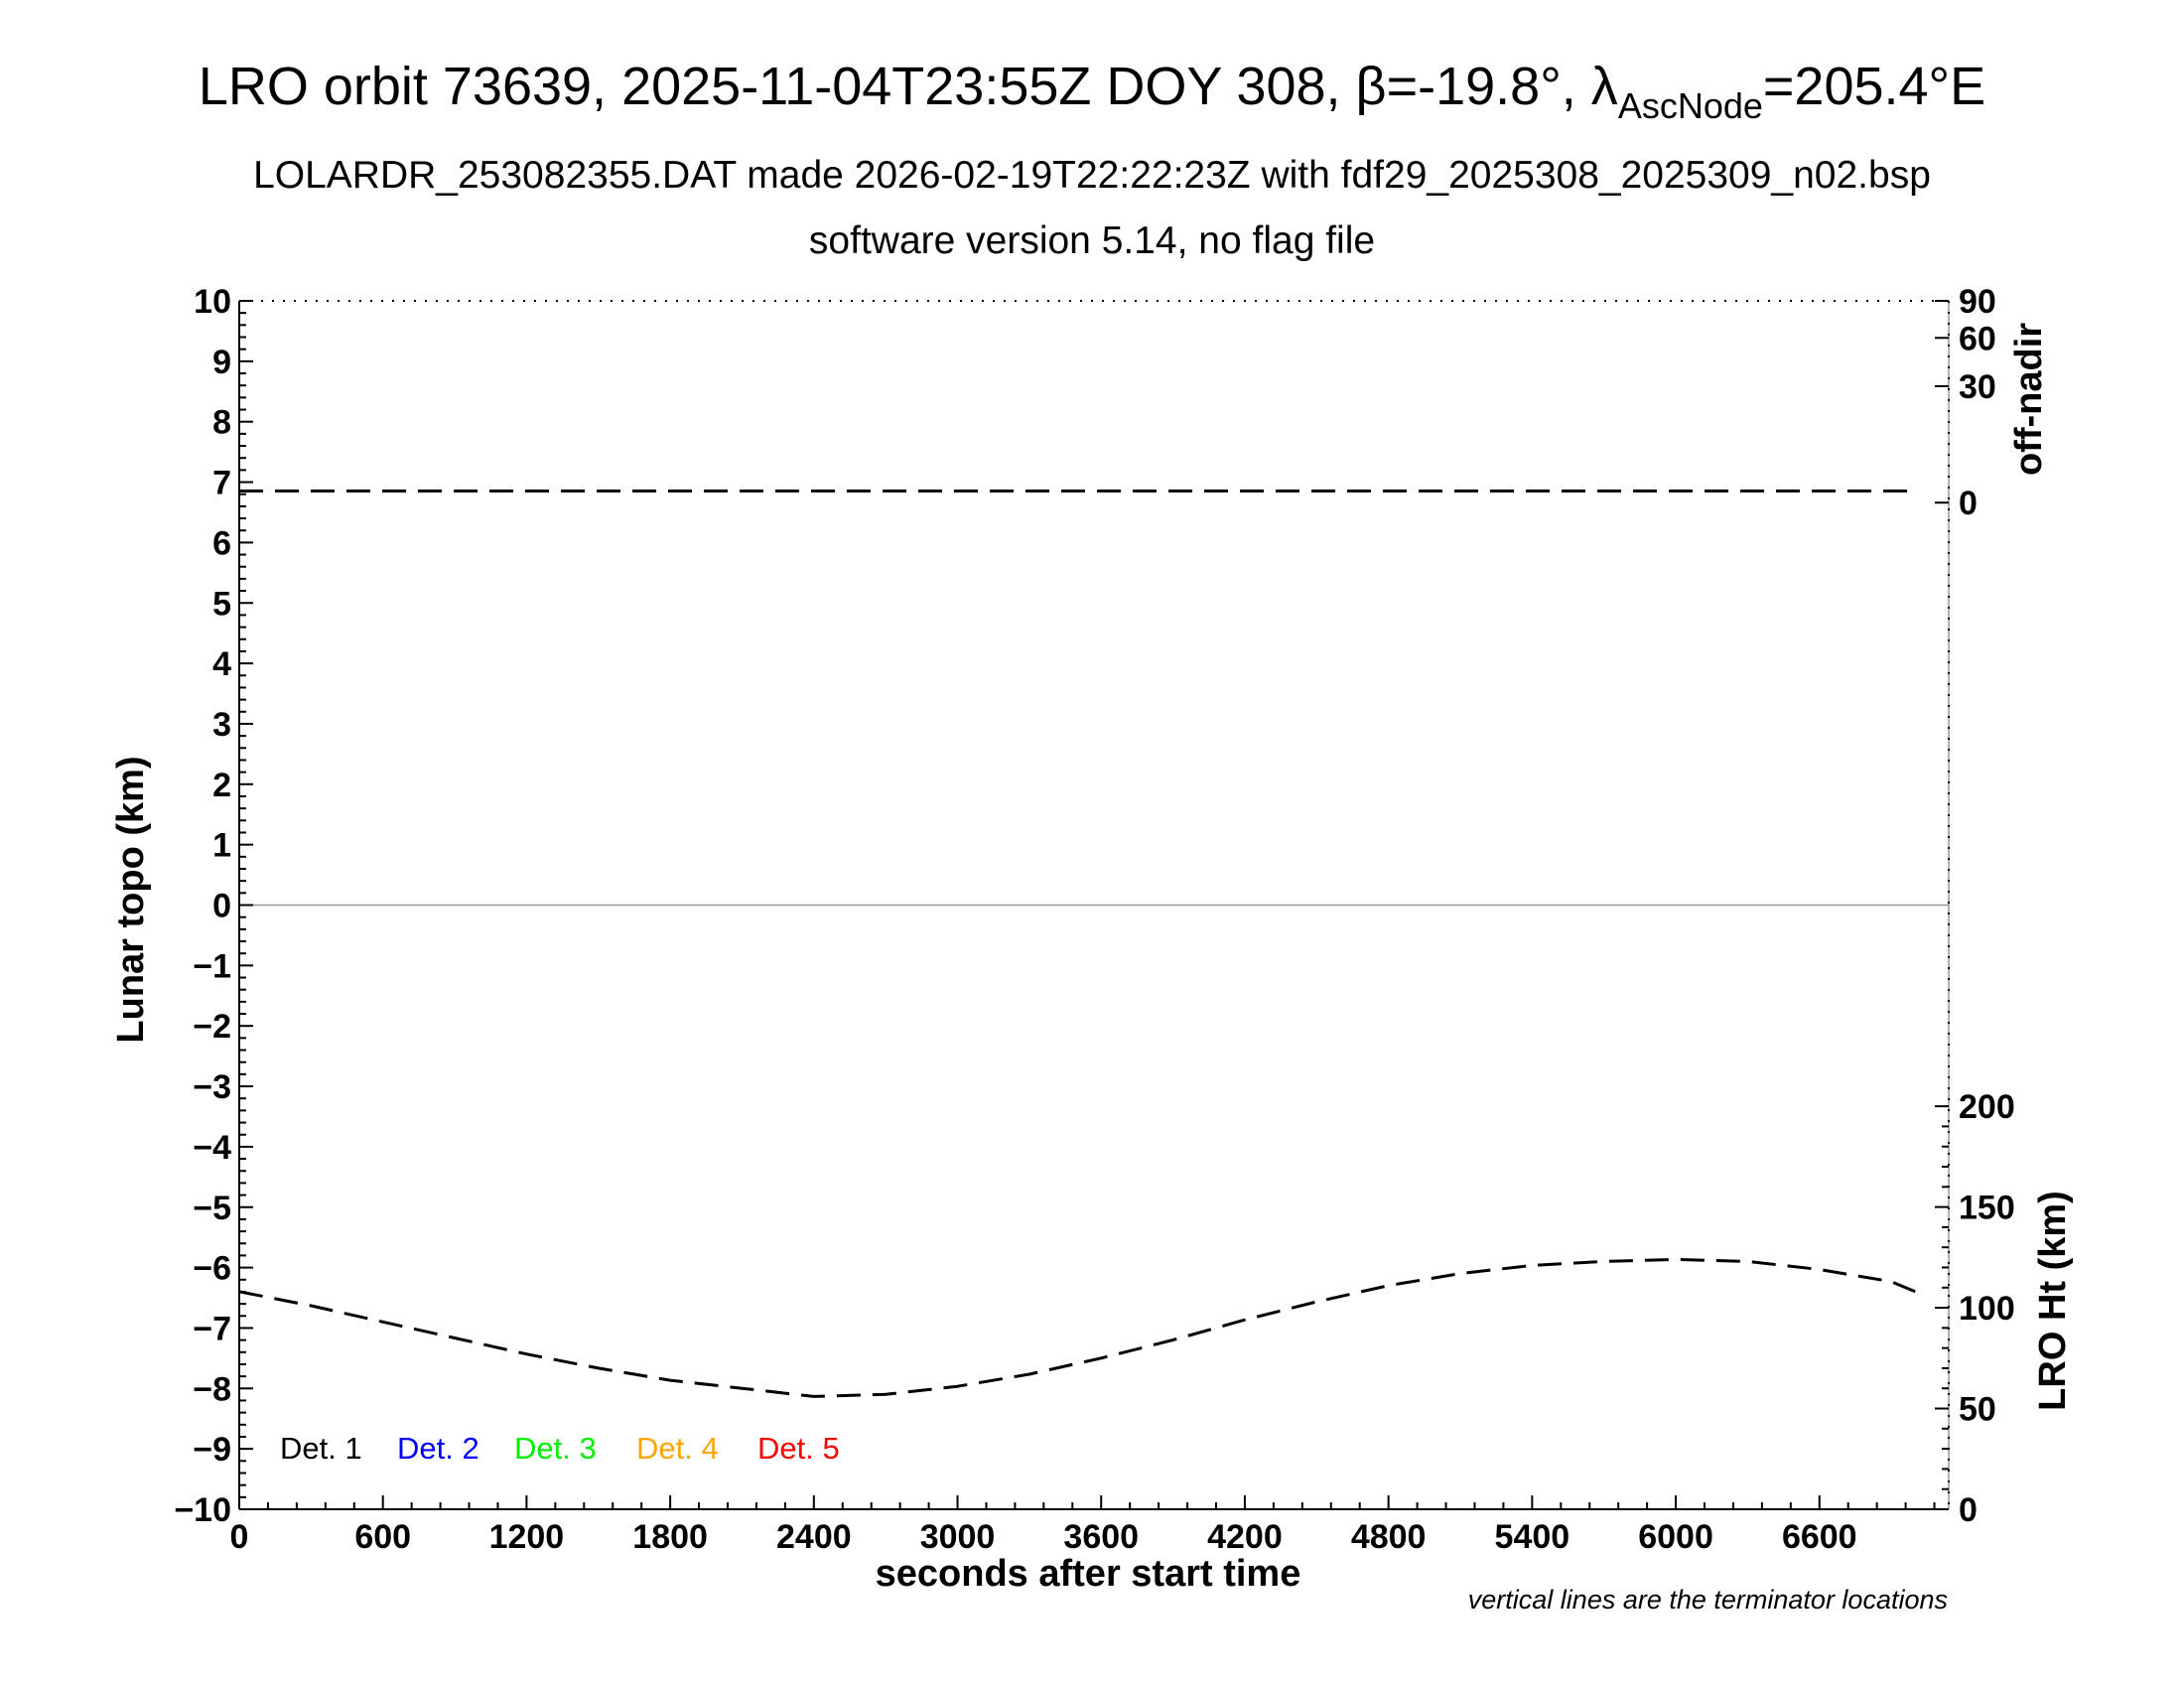  What do you see at coordinates (239, 1537) in the screenshot?
I see `x-tick-label: 0` at bounding box center [239, 1537].